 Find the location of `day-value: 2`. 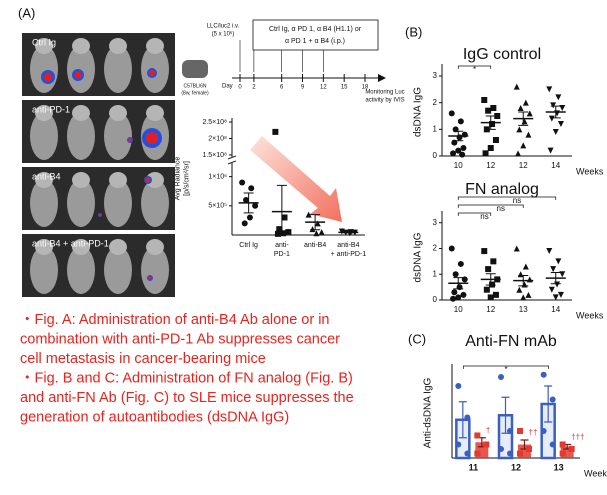

day-value: 2 is located at coordinates (254, 88).